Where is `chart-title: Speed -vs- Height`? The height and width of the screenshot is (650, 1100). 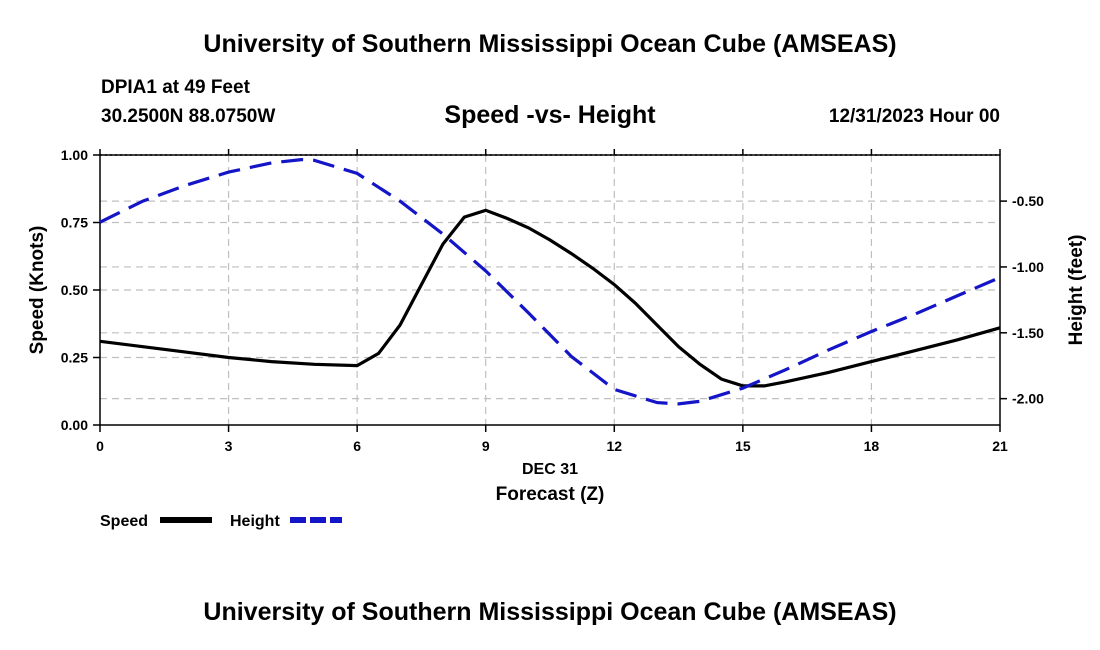 chart-title: Speed -vs- Height is located at coordinates (550, 115).